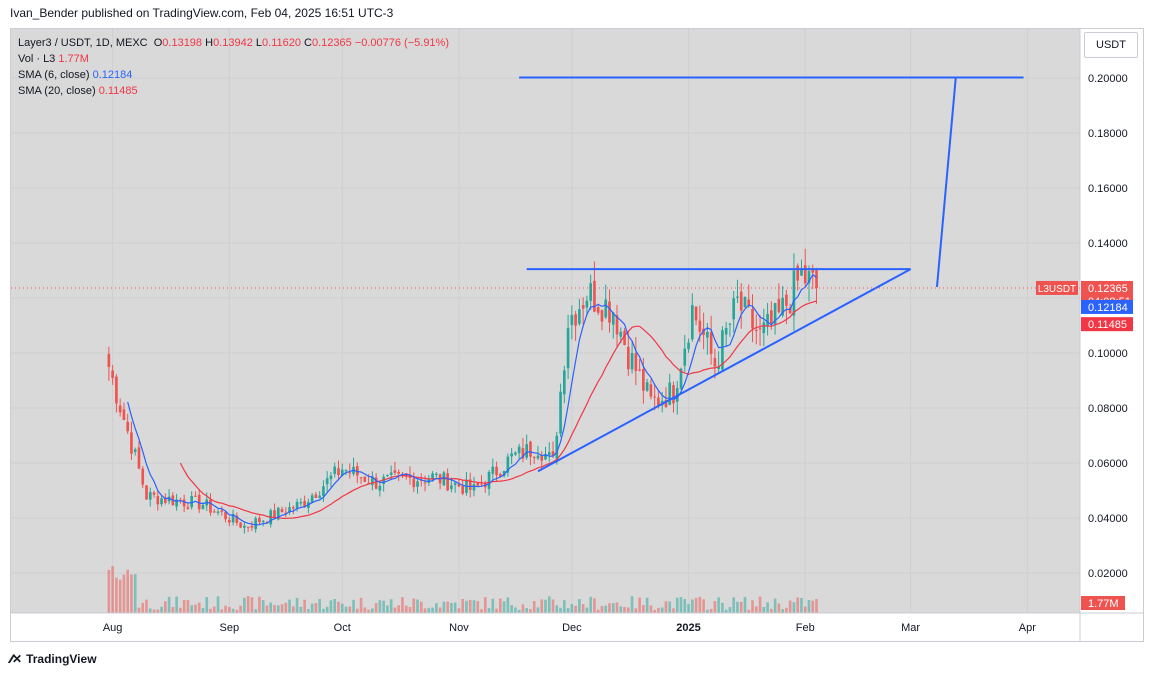 The image size is (1154, 677). I want to click on x-tick-label: 2025, so click(688, 628).